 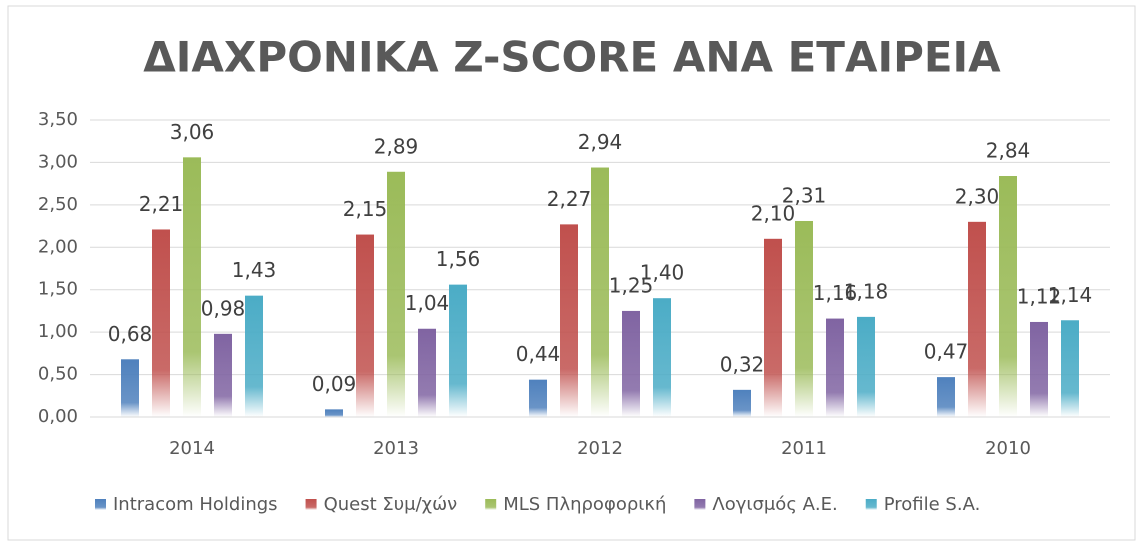 What do you see at coordinates (835, 293) in the screenshot?
I see `data-label: 1,16` at bounding box center [835, 293].